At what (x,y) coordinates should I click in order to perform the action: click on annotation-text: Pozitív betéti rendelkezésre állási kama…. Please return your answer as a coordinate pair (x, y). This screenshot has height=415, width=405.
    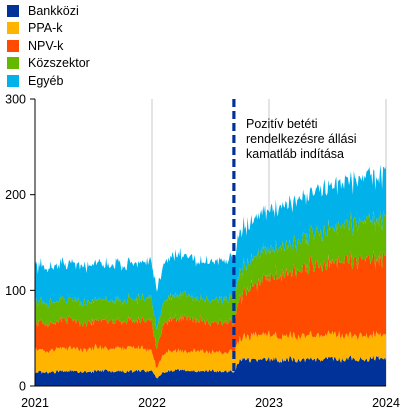
    Looking at the image, I should click on (301, 139).